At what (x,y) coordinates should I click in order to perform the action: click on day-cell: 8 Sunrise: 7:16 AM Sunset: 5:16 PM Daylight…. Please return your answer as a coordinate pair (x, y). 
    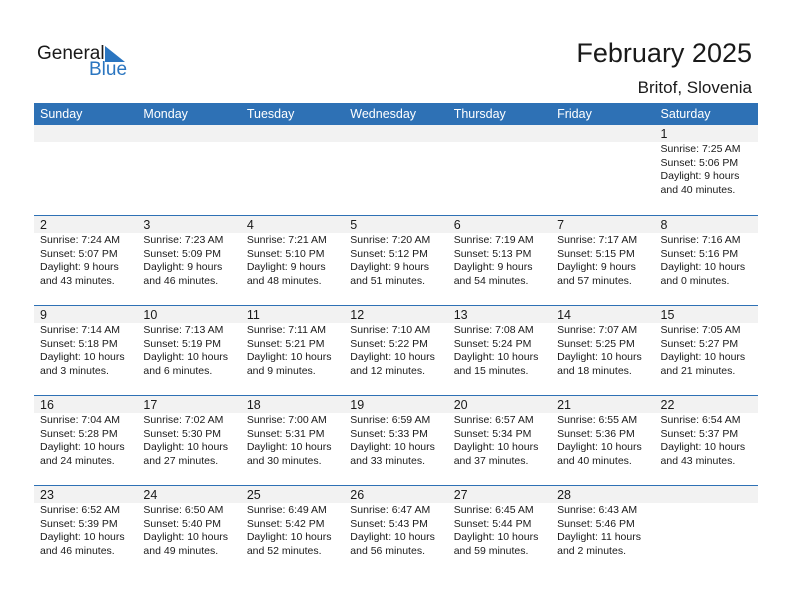
    Looking at the image, I should click on (706, 260).